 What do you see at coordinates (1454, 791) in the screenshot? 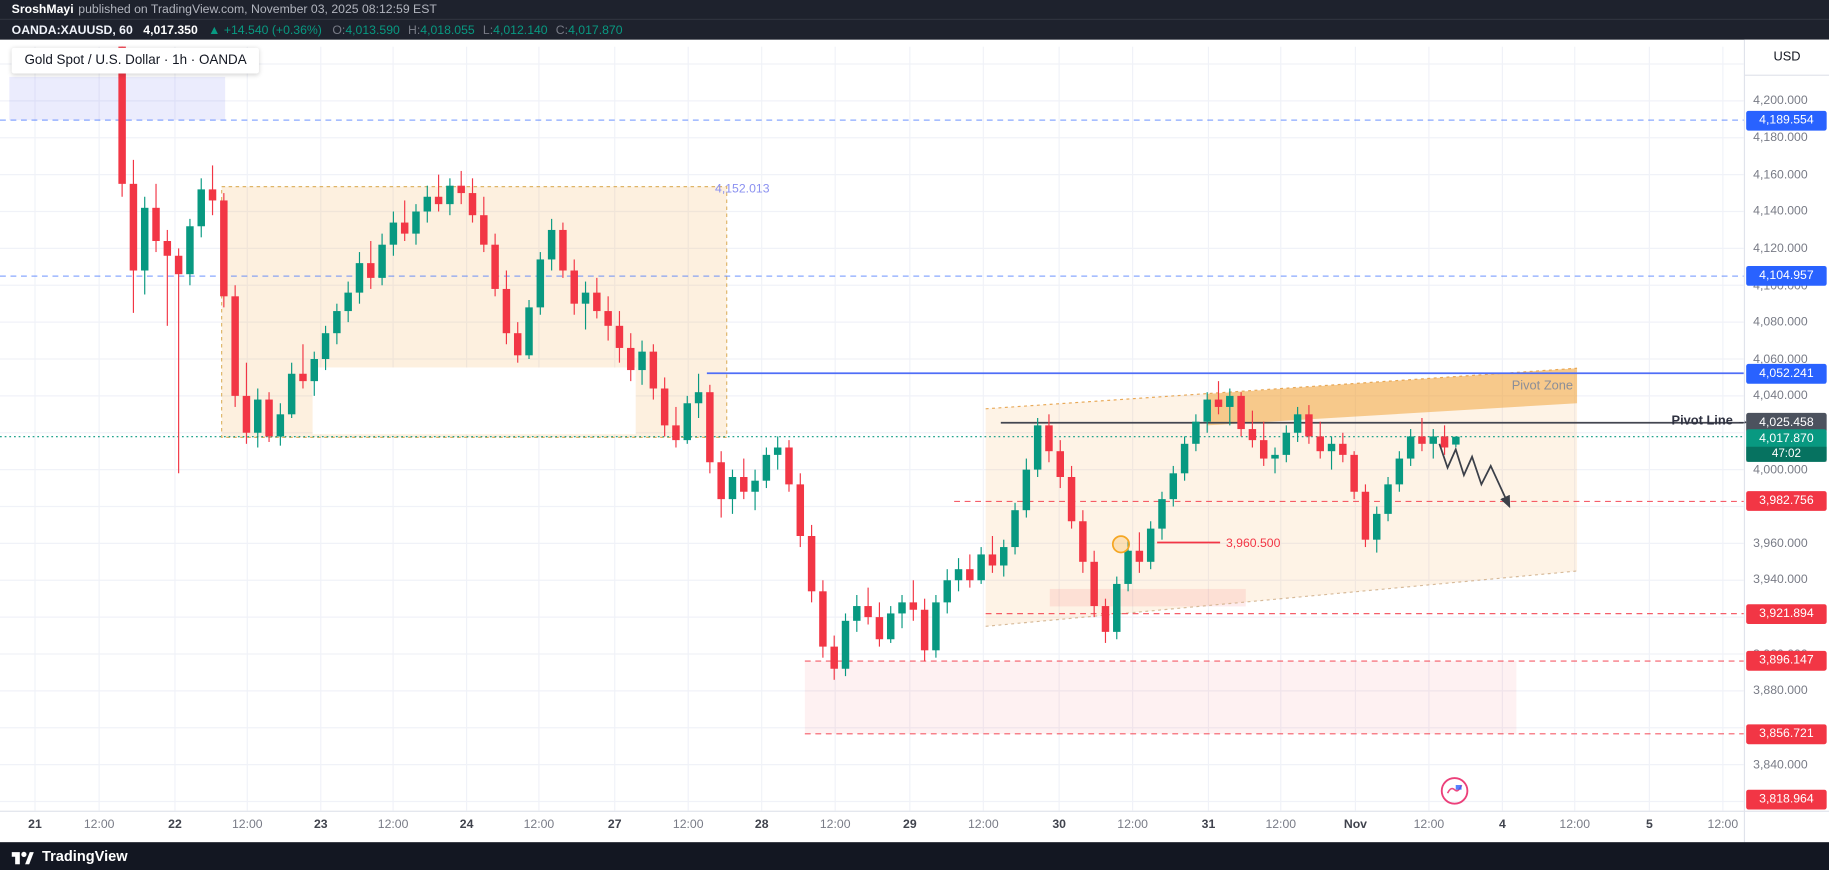
I see `stamp-icon` at bounding box center [1454, 791].